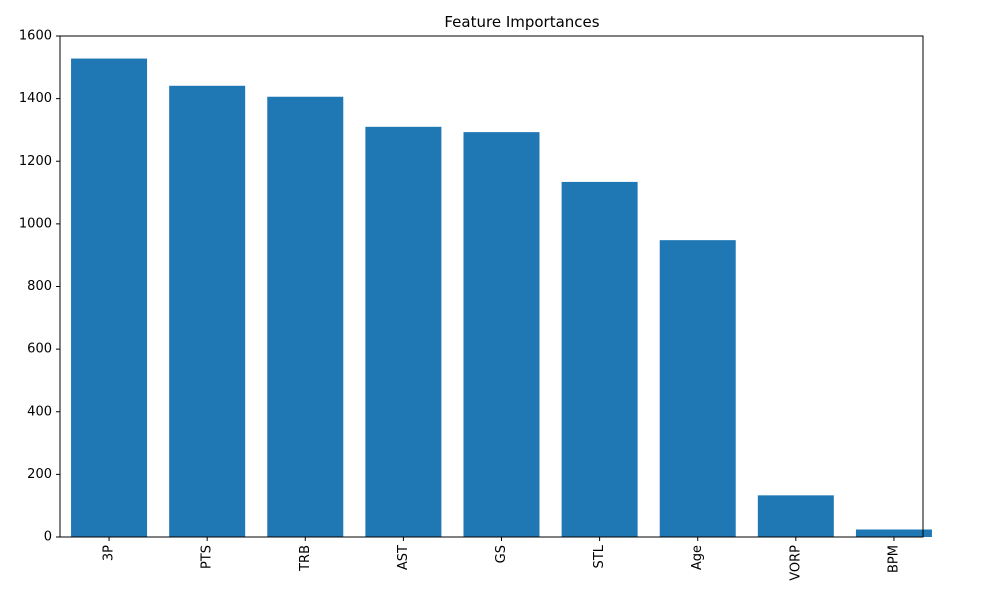  Describe the element at coordinates (35, 98) in the screenshot. I see `y-tick-label: 1400` at that location.